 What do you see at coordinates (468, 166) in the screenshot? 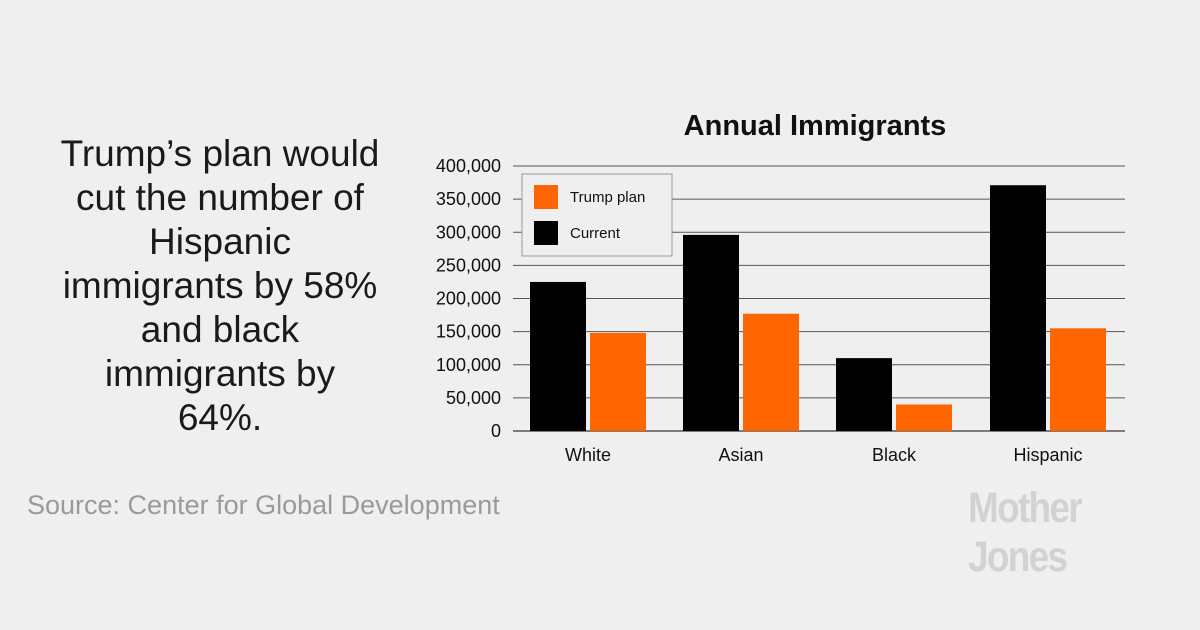
I see `y-tick-label: 400,000` at bounding box center [468, 166].